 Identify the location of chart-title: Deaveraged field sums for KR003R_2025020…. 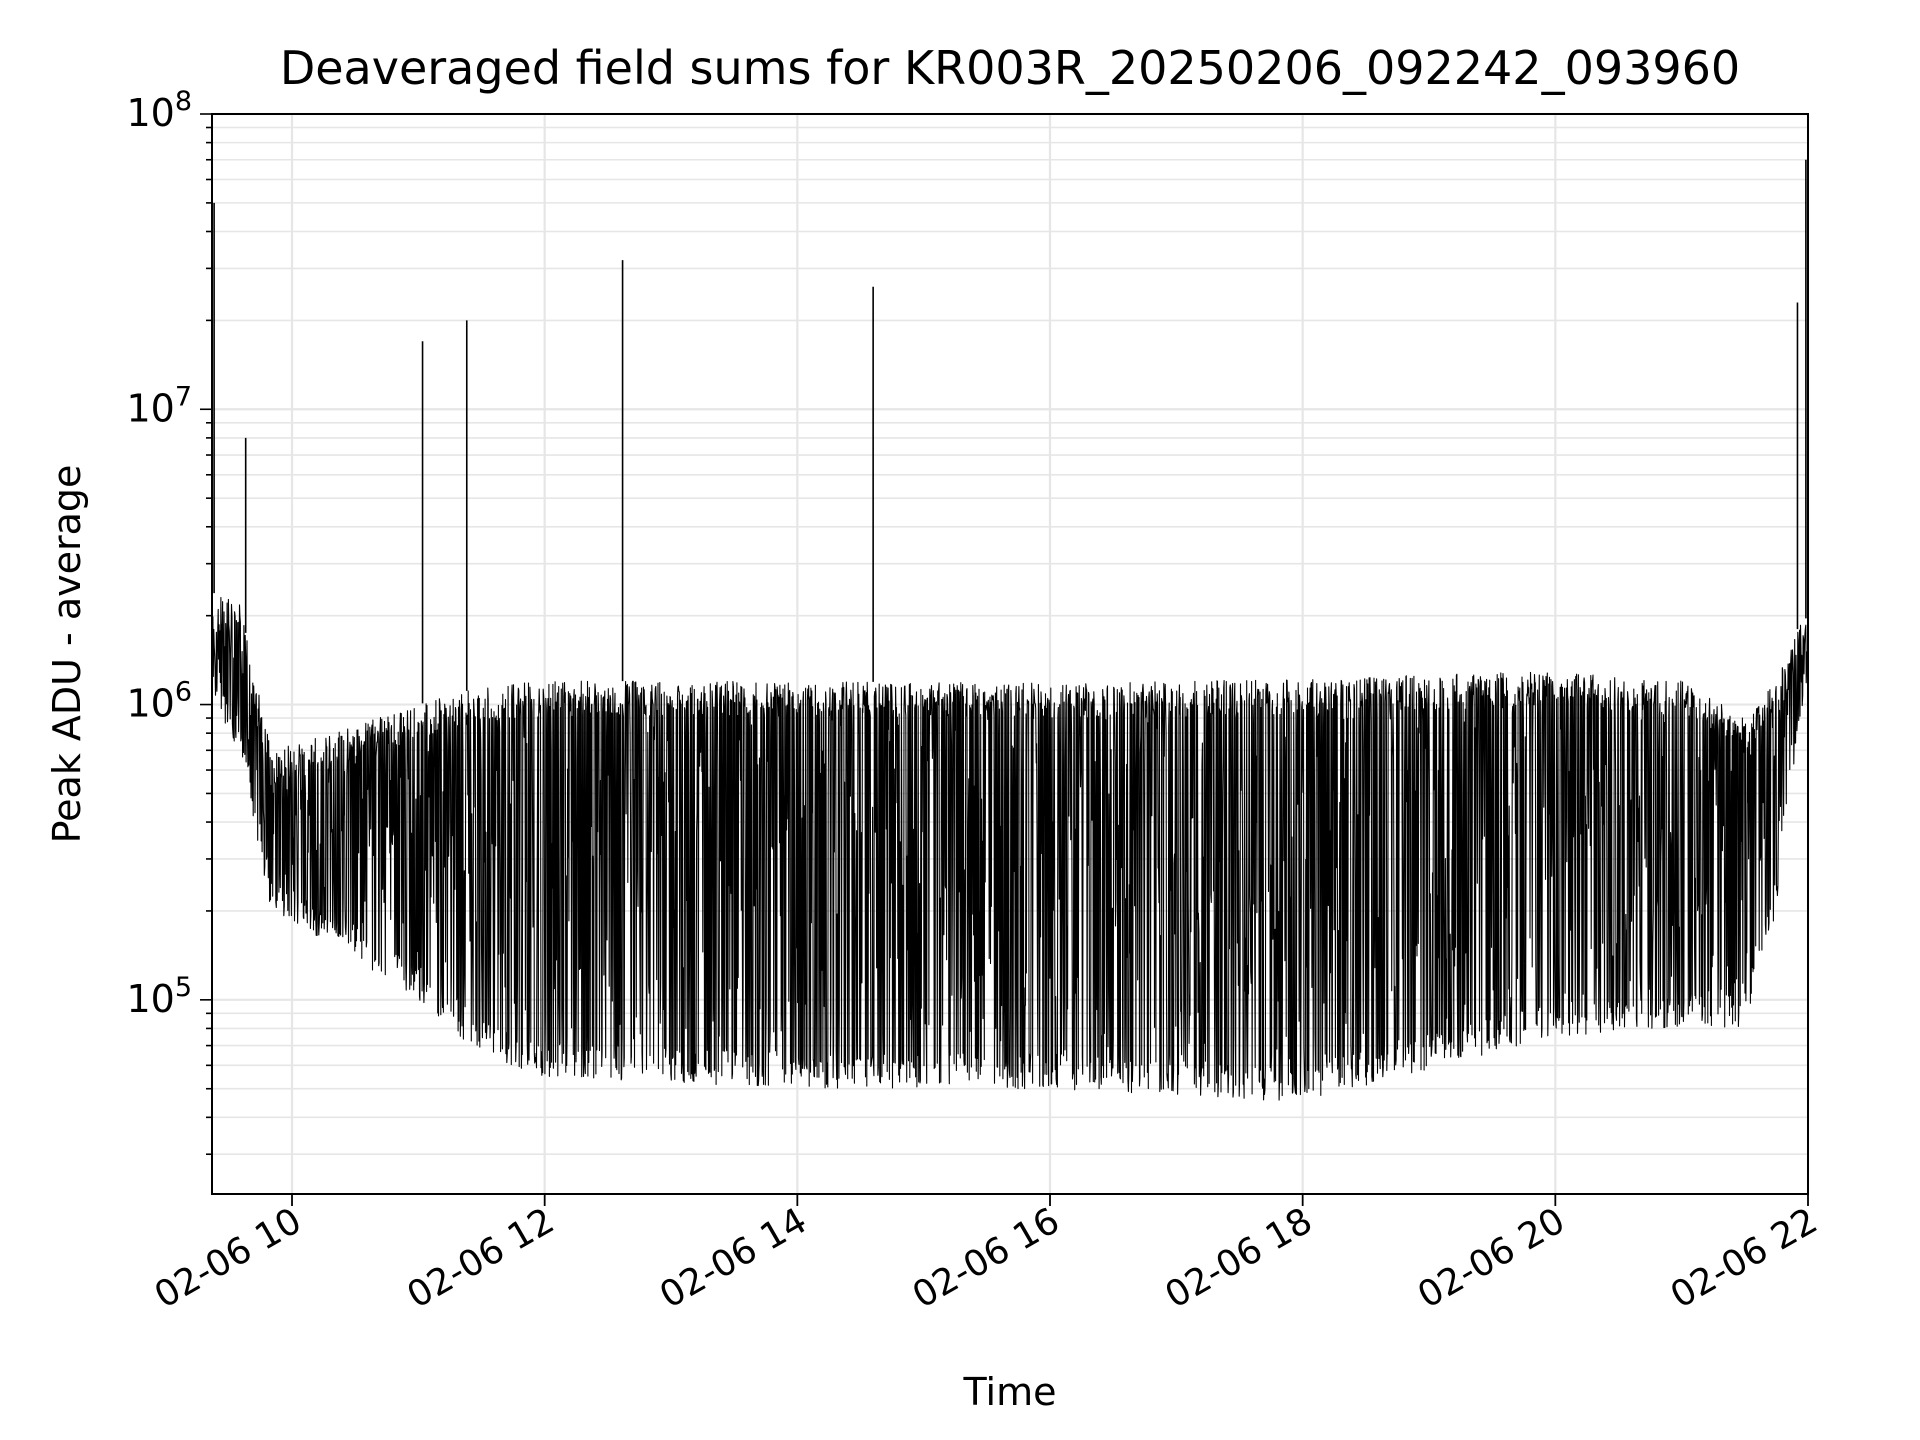
(1010, 68).